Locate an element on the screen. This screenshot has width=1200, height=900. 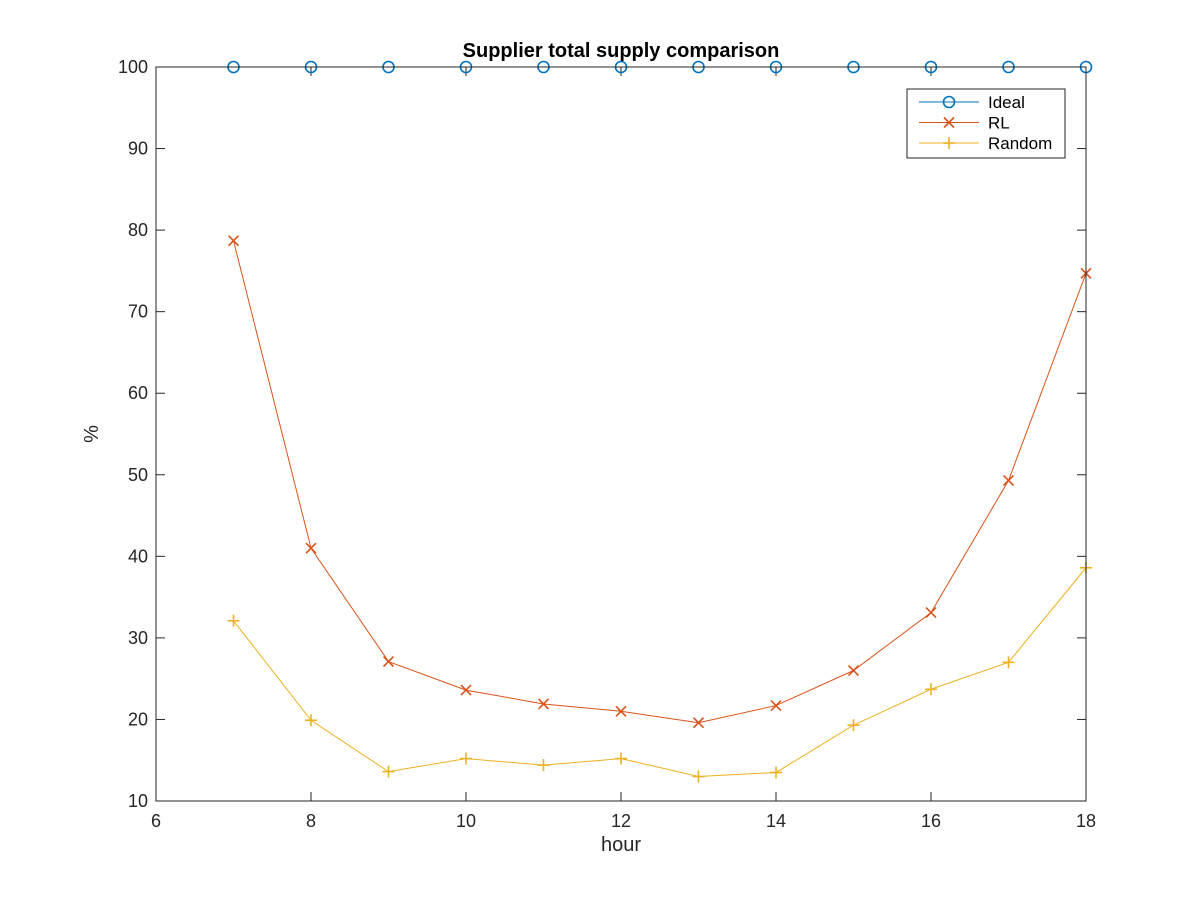
x-axis-label: hour is located at coordinates (621, 845).